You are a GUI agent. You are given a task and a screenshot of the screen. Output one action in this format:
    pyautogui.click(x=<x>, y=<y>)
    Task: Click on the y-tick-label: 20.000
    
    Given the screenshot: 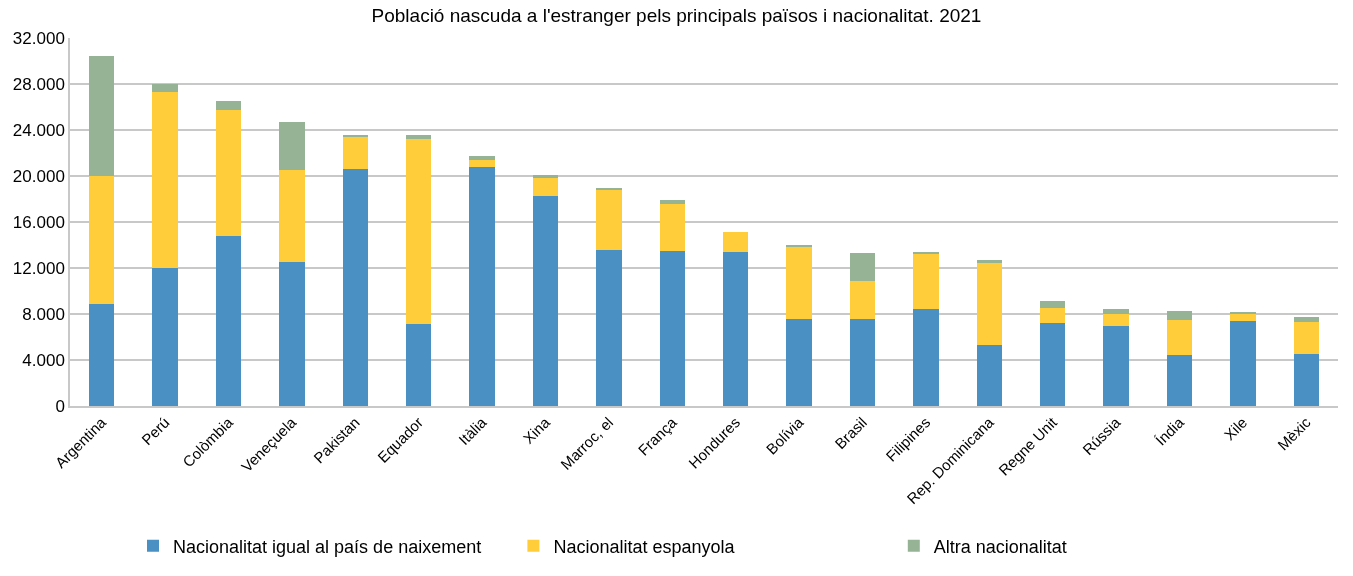 What is the action you would take?
    pyautogui.click(x=38, y=176)
    